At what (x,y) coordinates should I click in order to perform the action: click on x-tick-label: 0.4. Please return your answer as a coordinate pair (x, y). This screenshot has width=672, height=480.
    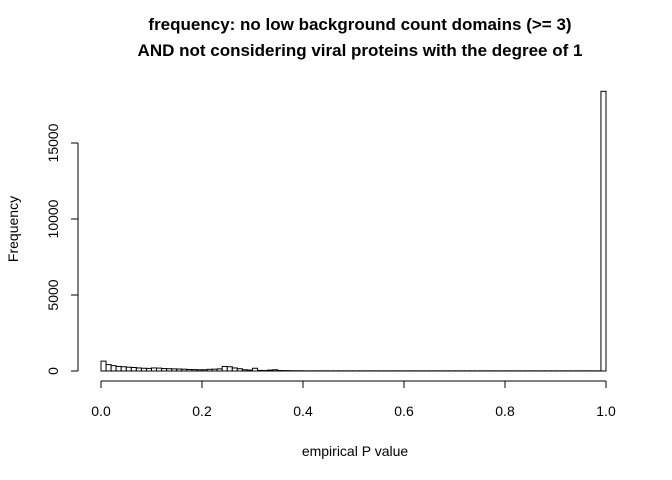
    Looking at the image, I should click on (303, 411).